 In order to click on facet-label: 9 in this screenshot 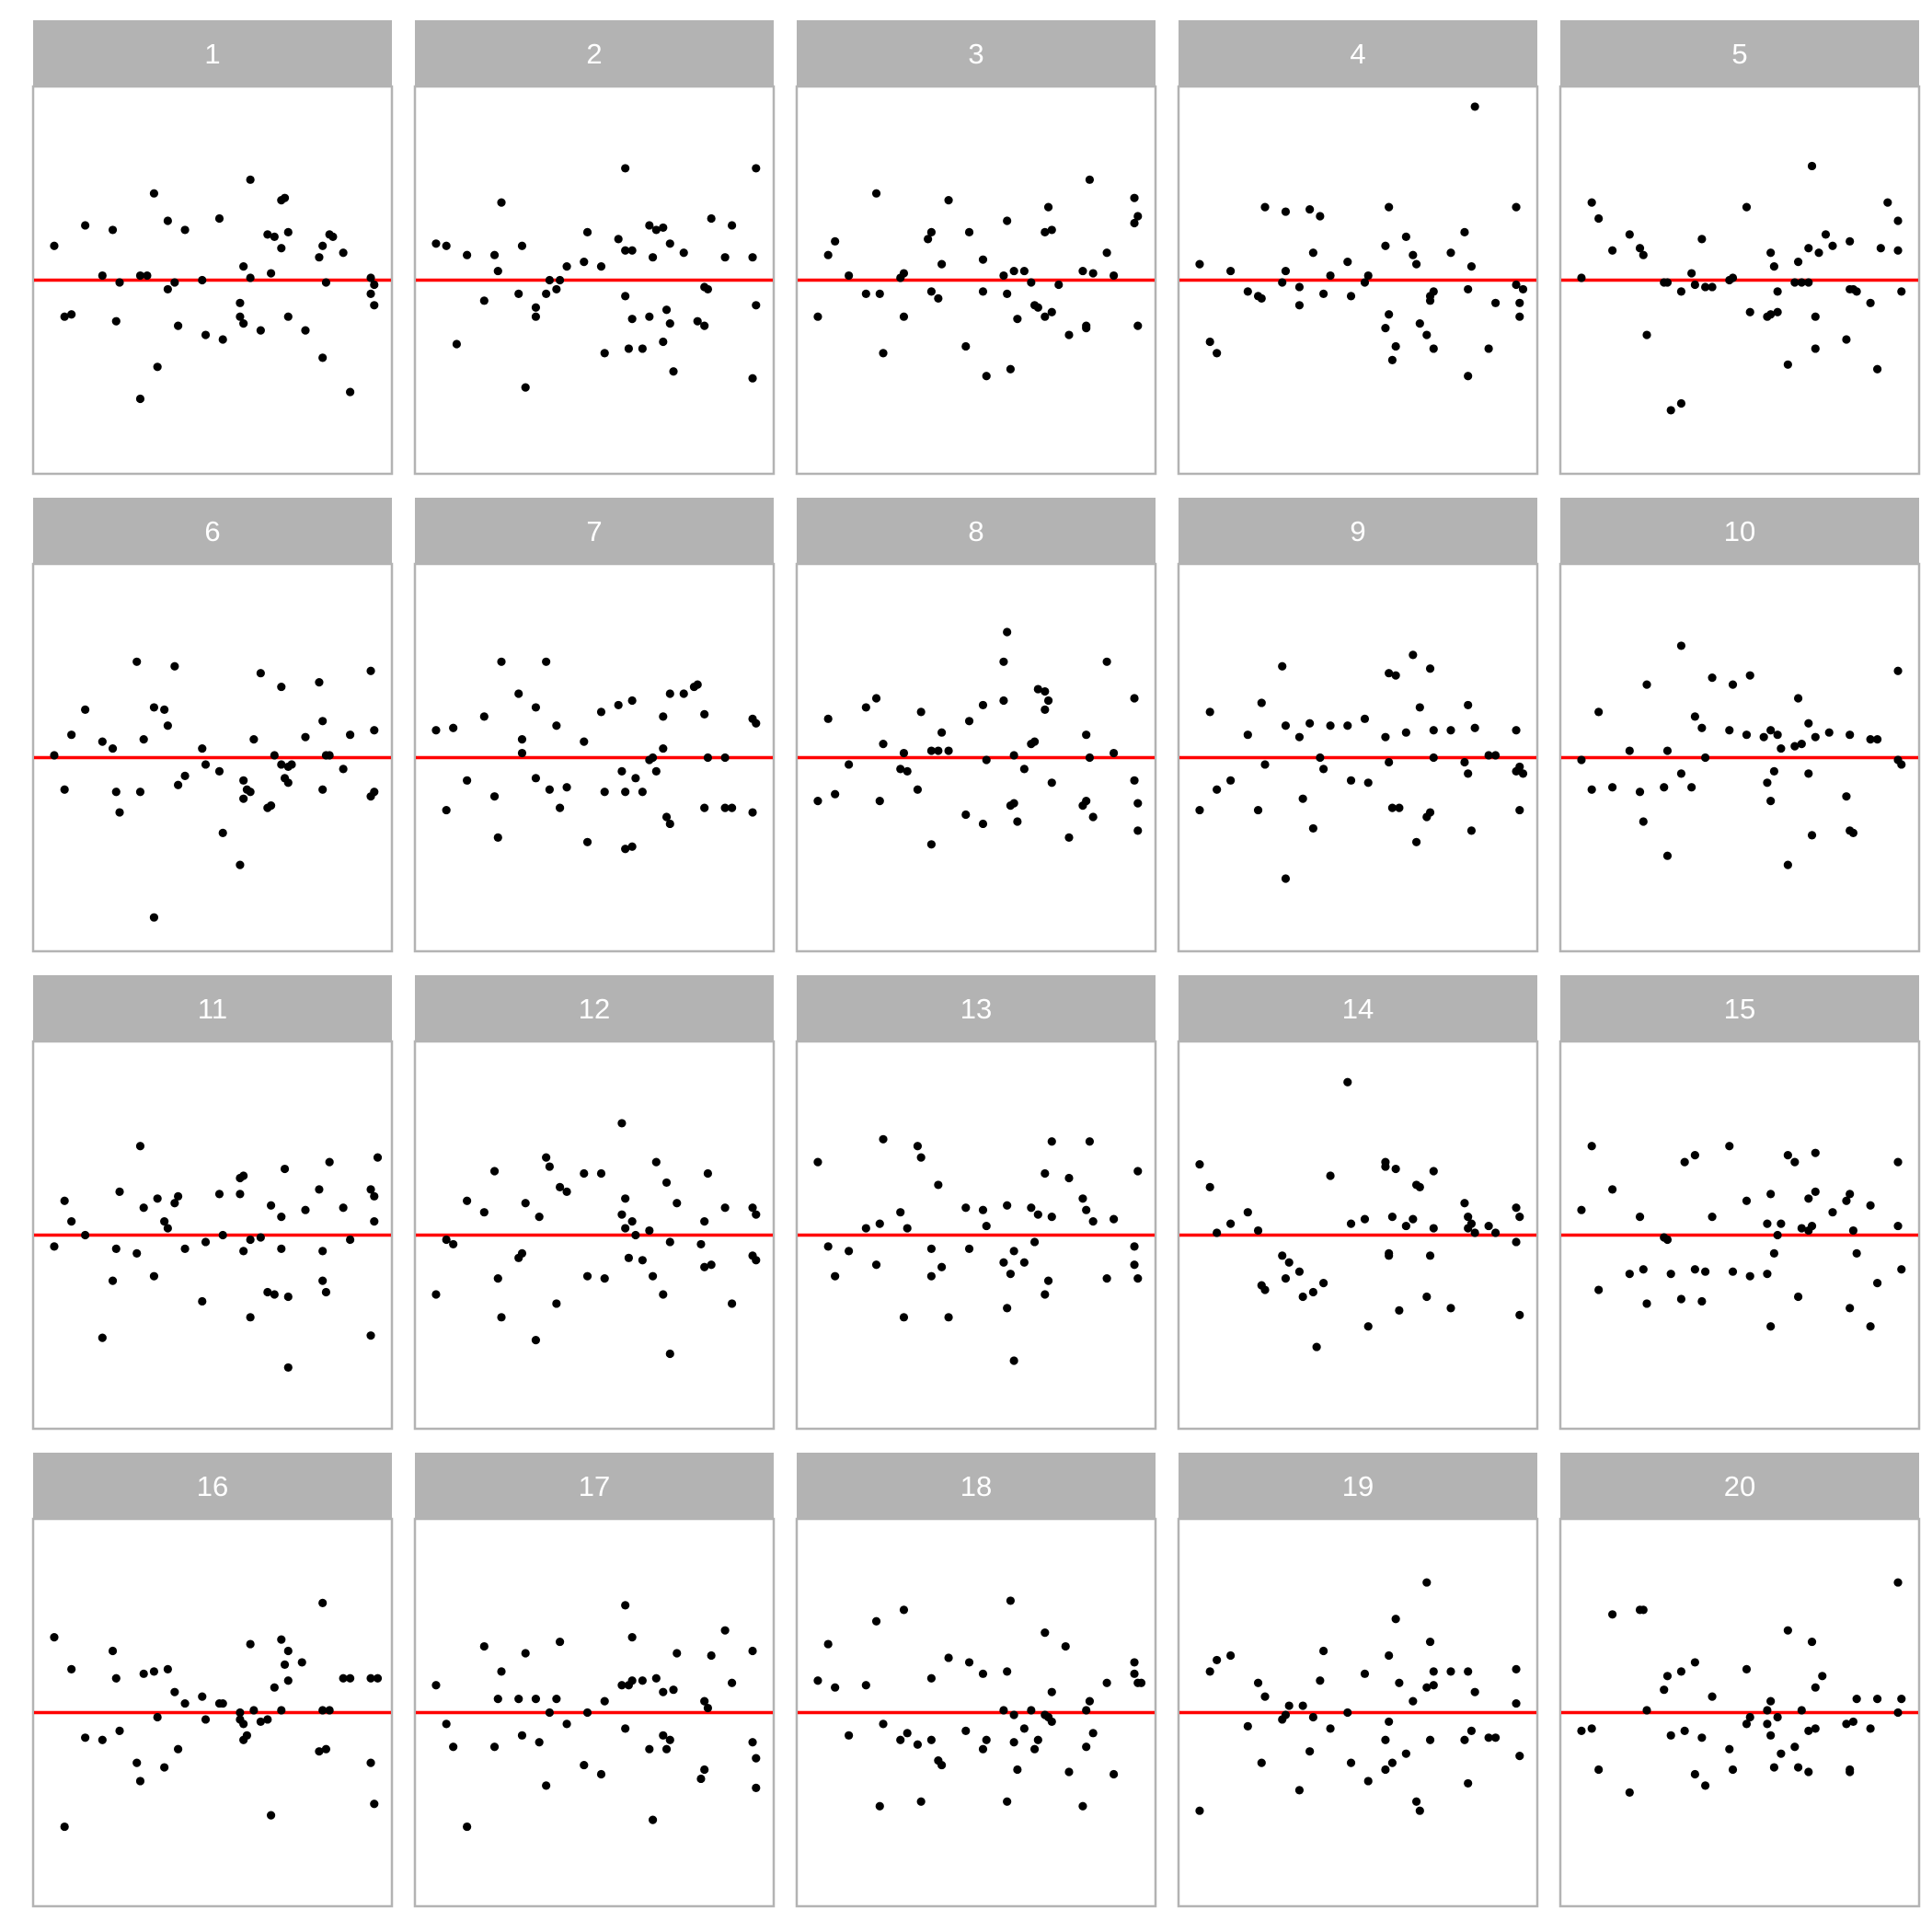, I will do `click(1357, 531)`.